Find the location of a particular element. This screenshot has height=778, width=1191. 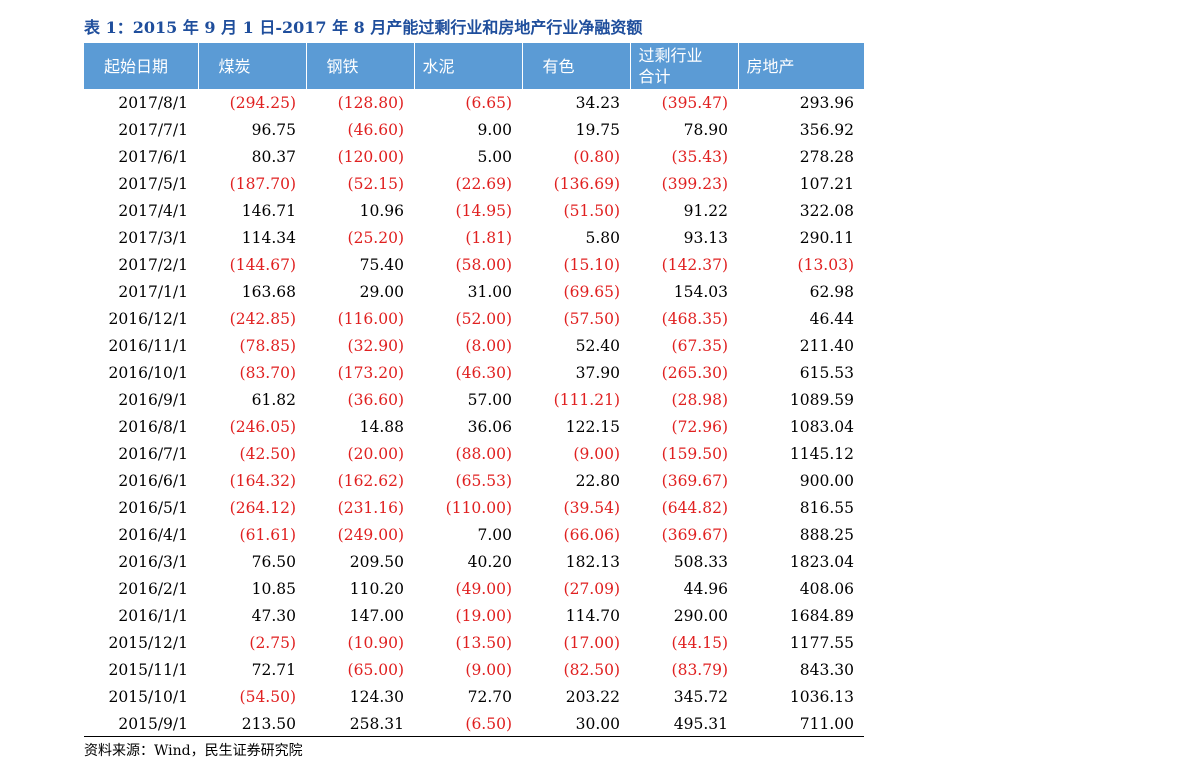

value-cell: (36.60) is located at coordinates (375, 399).